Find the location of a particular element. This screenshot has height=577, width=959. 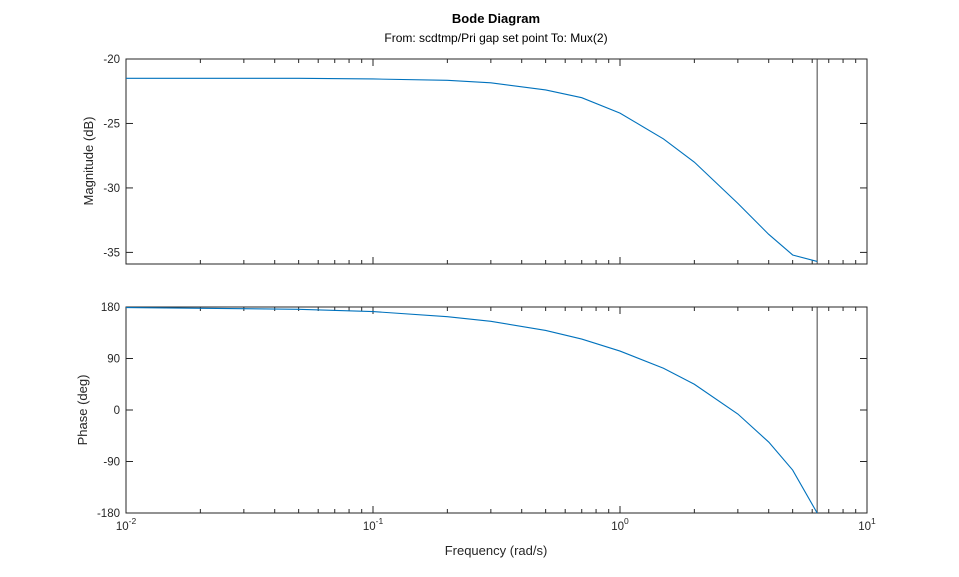

phase-ytick-label: 180 is located at coordinates (110, 308).